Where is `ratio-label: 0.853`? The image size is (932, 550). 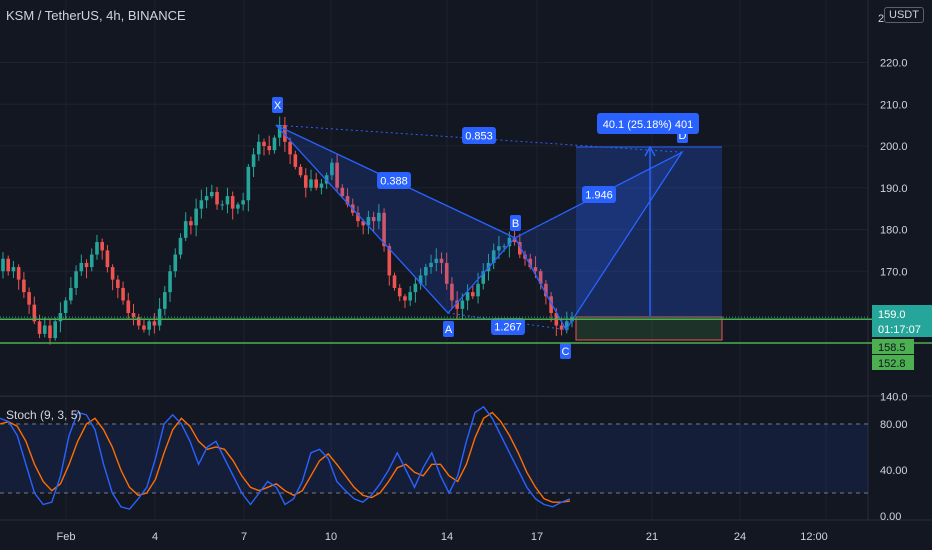 ratio-label: 0.853 is located at coordinates (479, 137).